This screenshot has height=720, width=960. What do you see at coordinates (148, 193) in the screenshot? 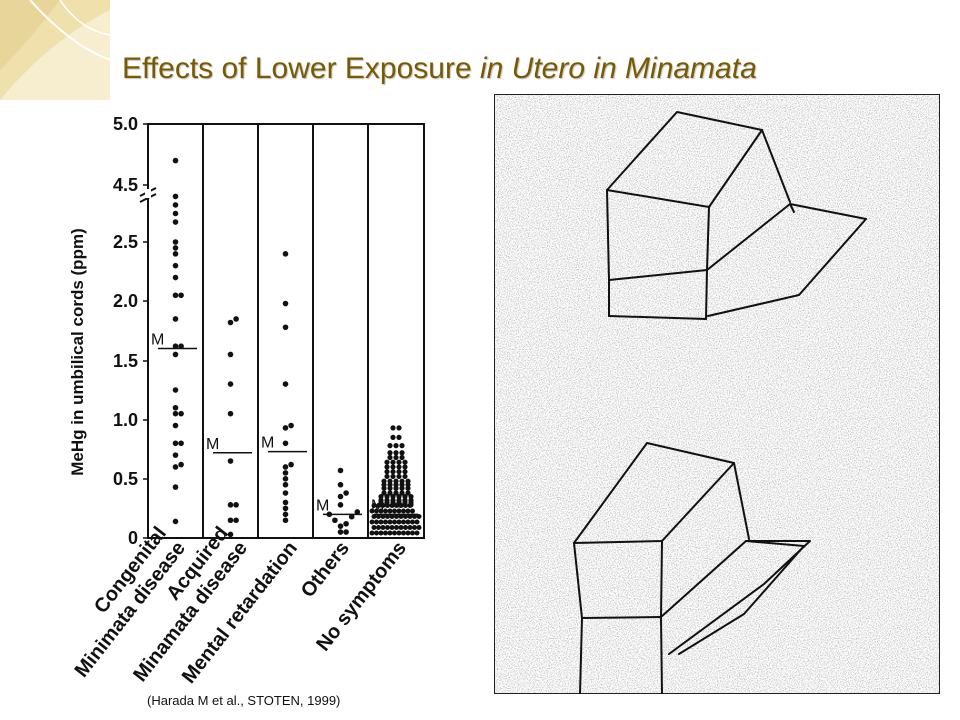
I see `axis-break-gap` at bounding box center [148, 193].